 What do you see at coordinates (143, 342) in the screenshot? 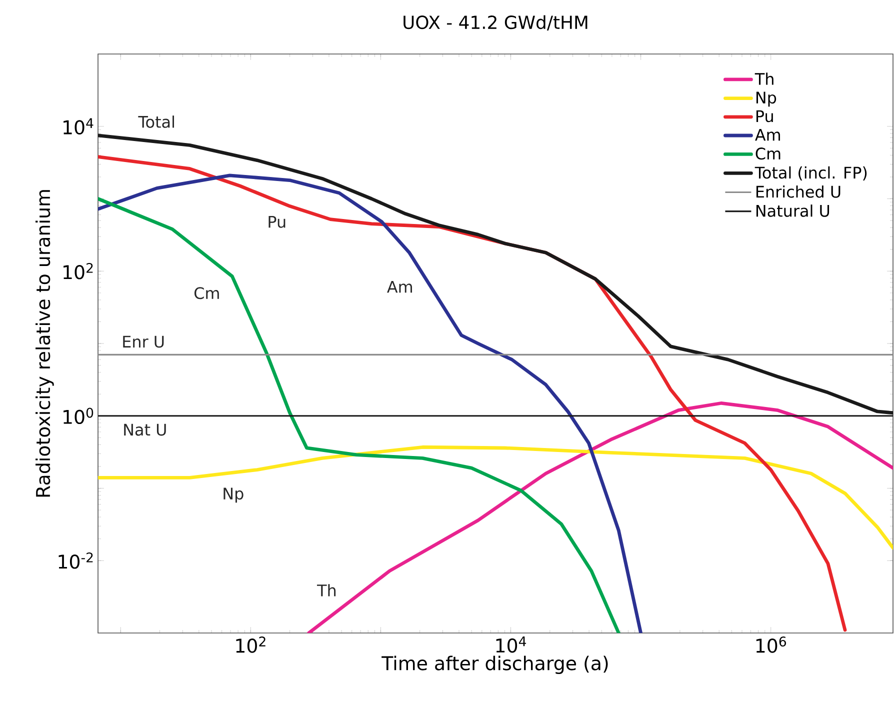
I see `annotation: Enr U` at bounding box center [143, 342].